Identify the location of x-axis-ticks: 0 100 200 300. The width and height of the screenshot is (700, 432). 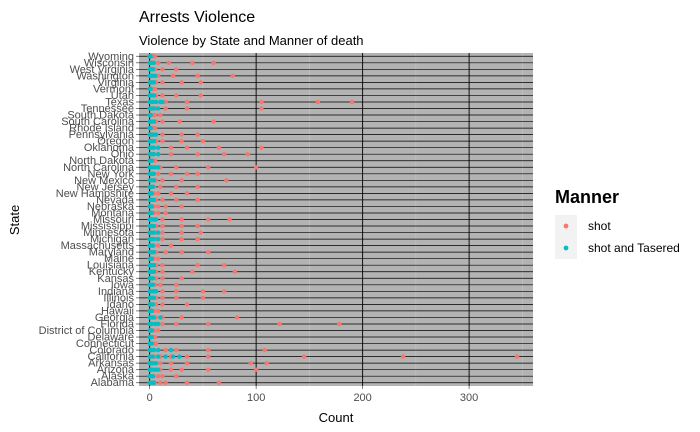
(312, 395).